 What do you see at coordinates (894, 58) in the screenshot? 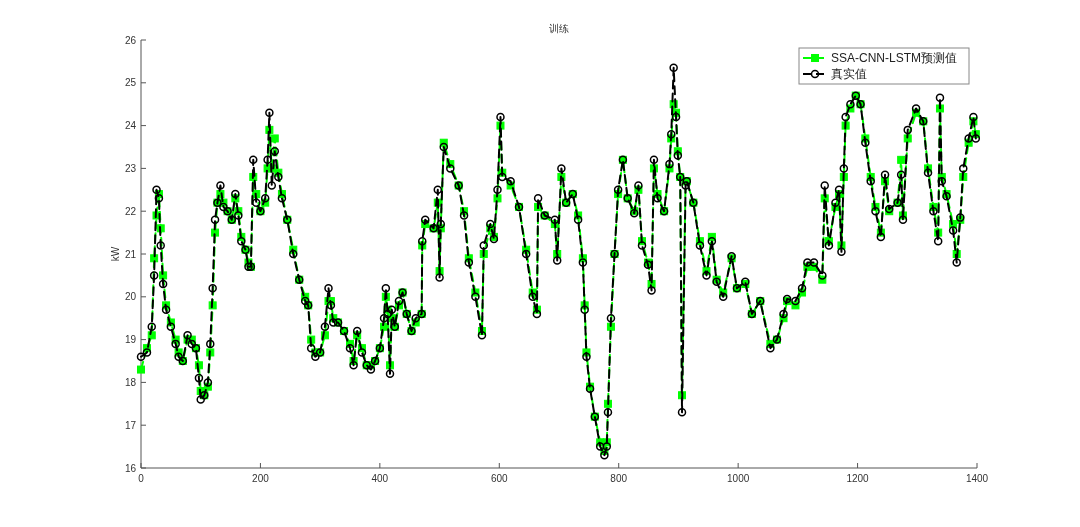
I see `legend-label: SSA-CNN-LSTM预测值` at bounding box center [894, 58].